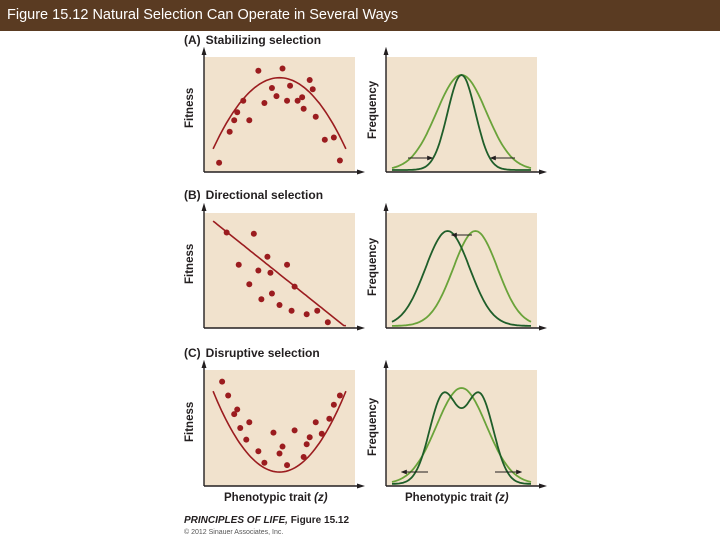  Describe the element at coordinates (192, 195) in the screenshot. I see `panel-b-letter: (B)` at that location.